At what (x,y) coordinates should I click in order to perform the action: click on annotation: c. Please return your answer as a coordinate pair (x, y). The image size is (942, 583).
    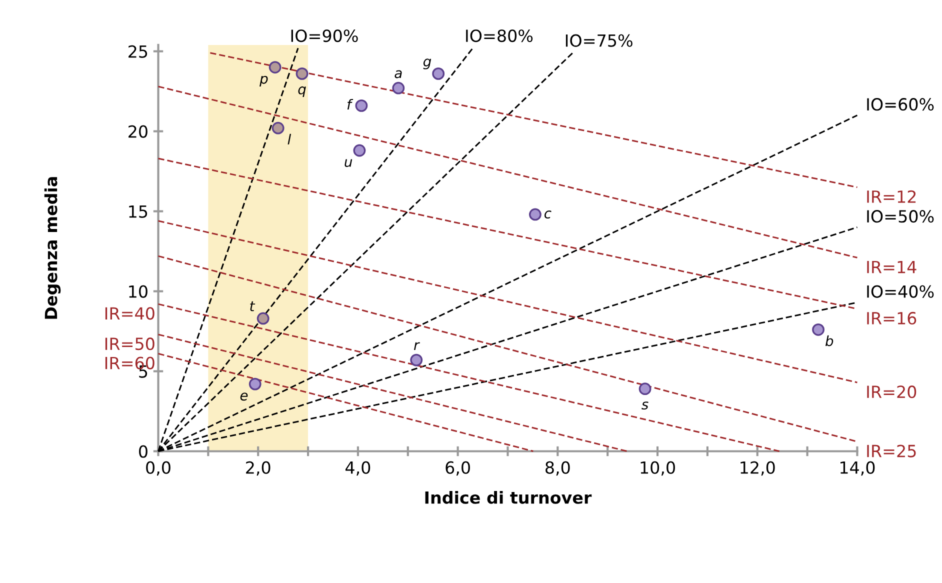
    Looking at the image, I should click on (548, 214).